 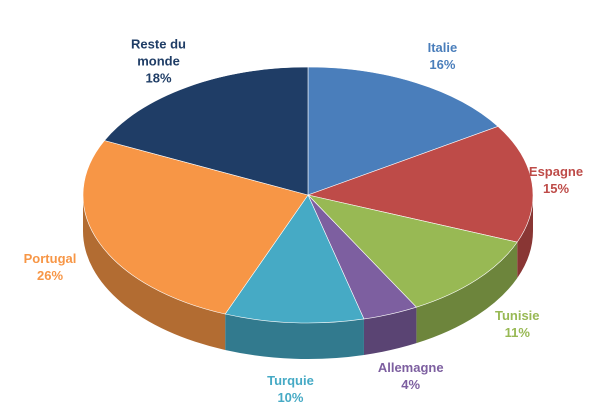 I want to click on value-label: 11%, so click(x=517, y=332).